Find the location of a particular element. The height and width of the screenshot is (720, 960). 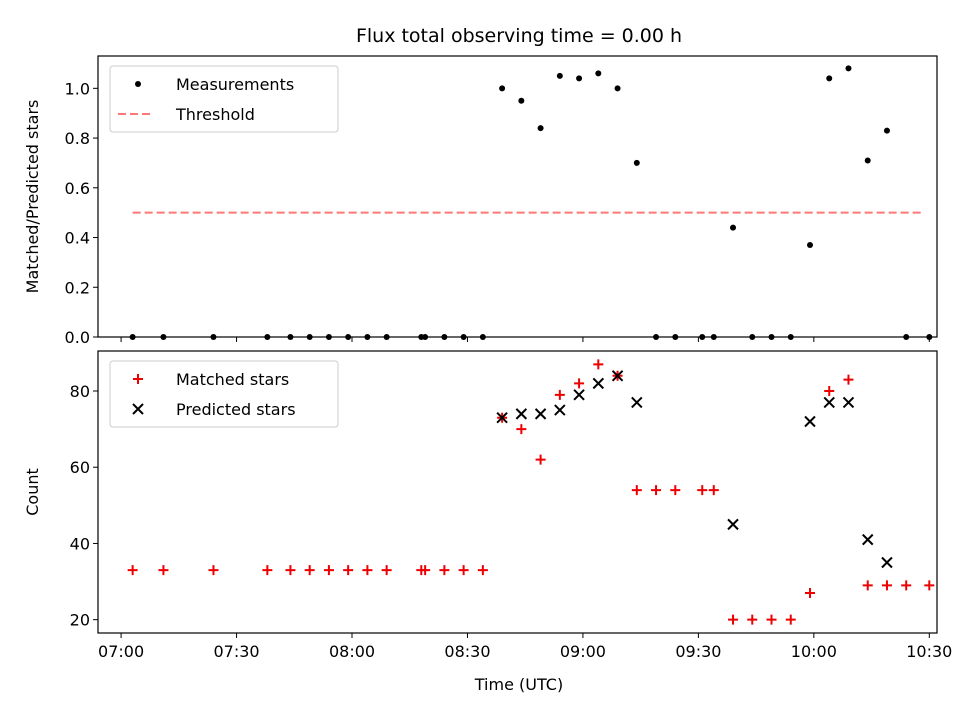

series-predicted-stars is located at coordinates (694, 469).